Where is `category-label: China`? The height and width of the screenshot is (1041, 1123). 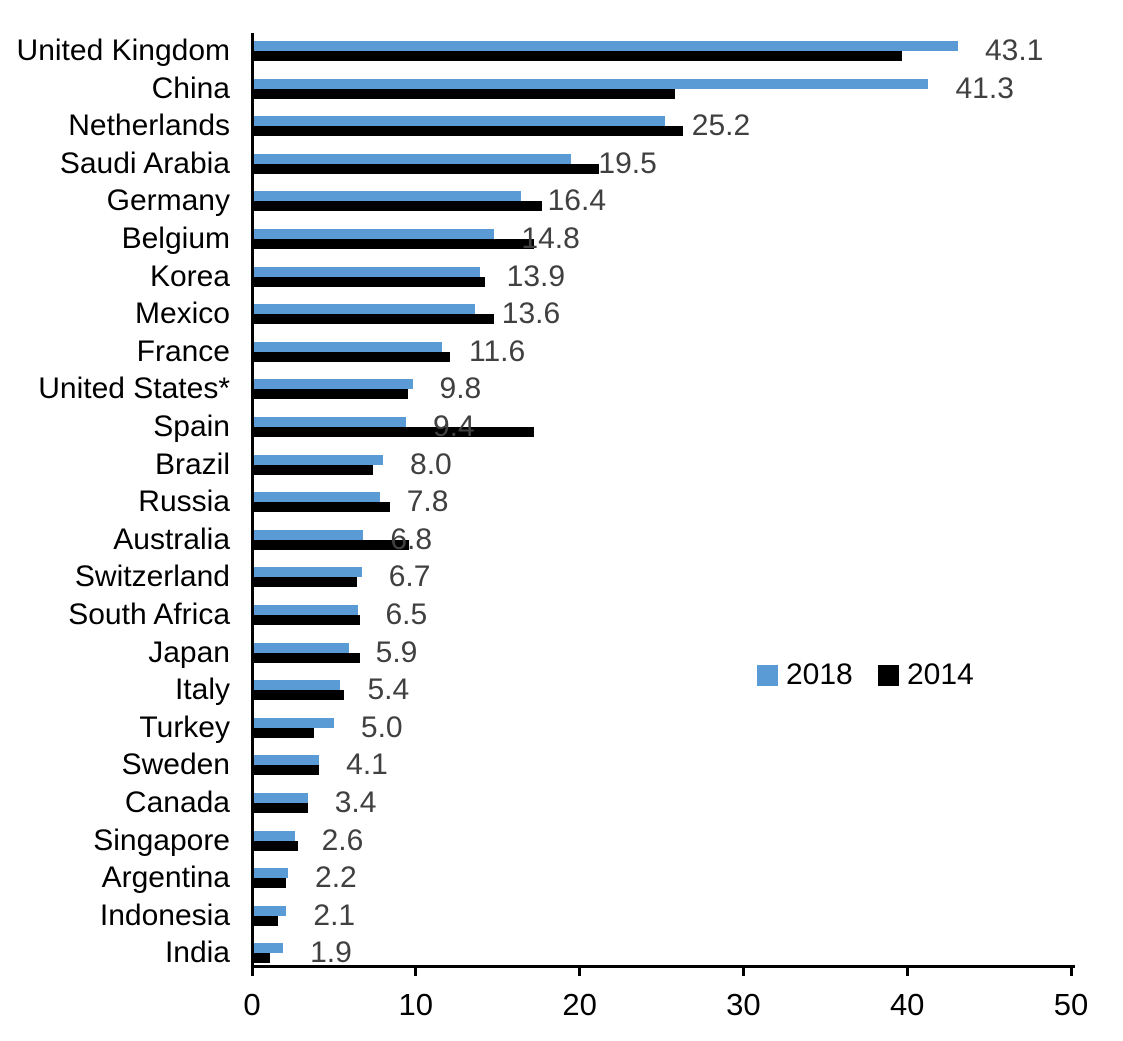
category-label: China is located at coordinates (190, 88).